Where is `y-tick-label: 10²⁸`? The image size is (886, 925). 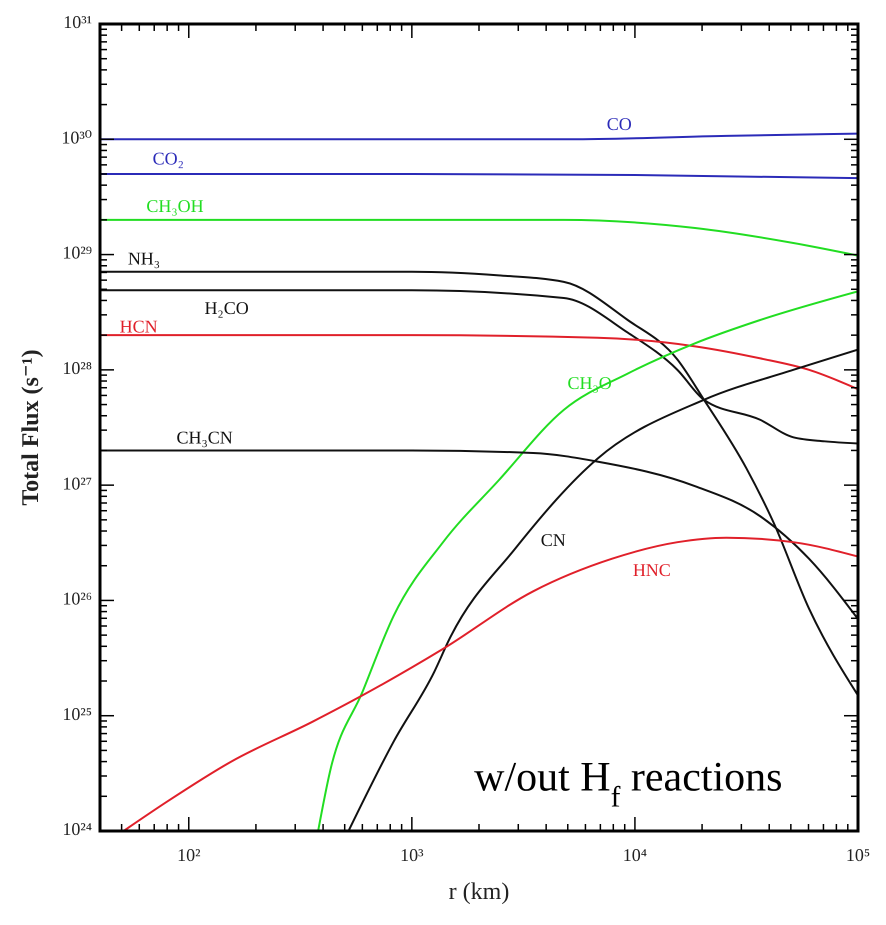 y-tick-label: 10²⁸ is located at coordinates (77, 368).